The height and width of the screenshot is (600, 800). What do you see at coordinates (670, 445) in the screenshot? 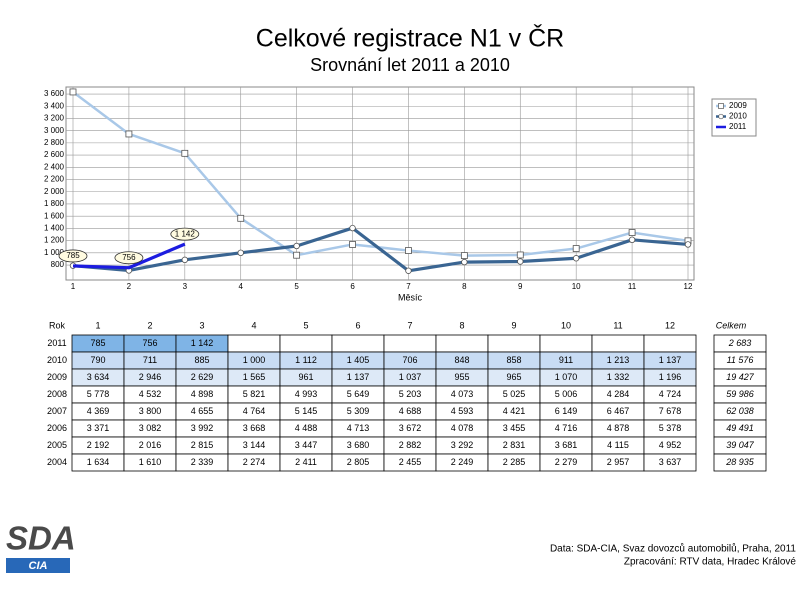
I see `cell-value: 4 952` at bounding box center [670, 445].